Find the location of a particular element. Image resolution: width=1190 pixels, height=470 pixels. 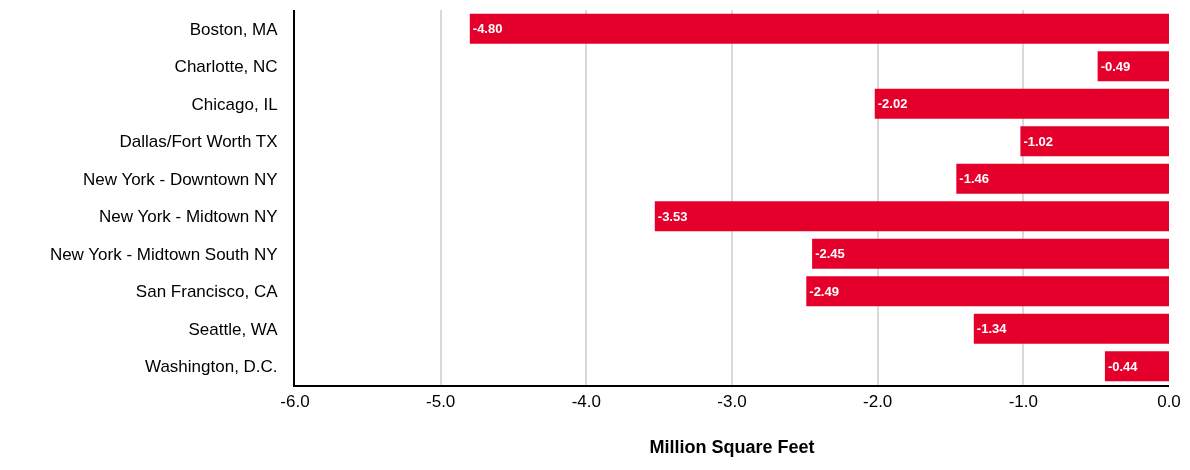

data-label: -2.49 is located at coordinates (824, 291).